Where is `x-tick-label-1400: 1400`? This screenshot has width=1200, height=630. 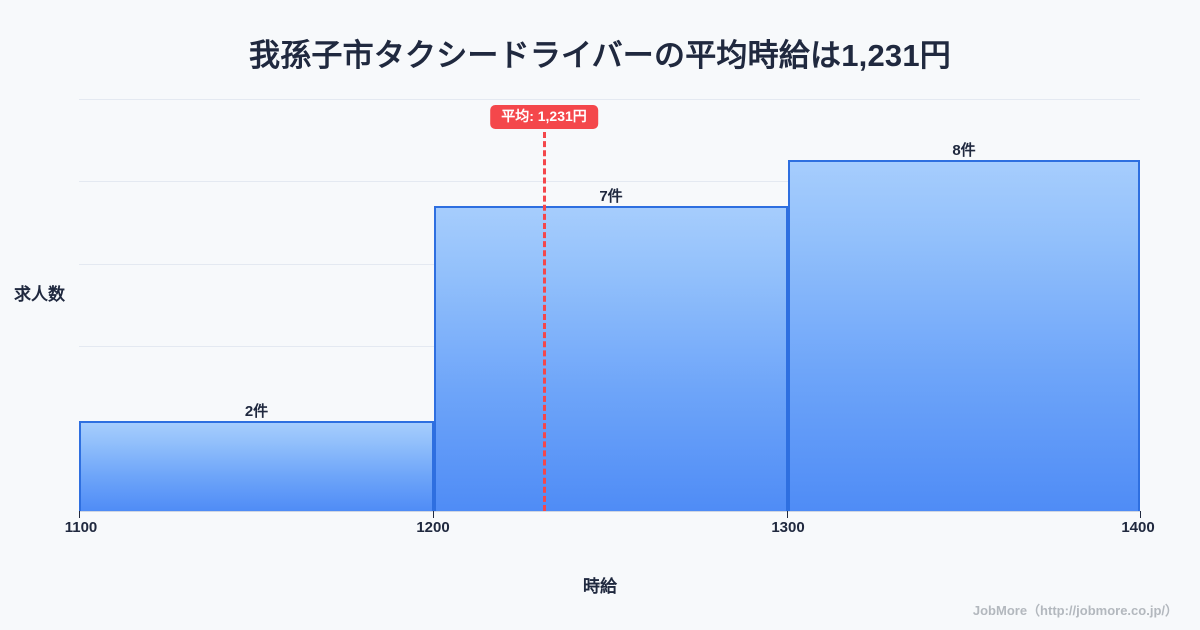
x-tick-label-1400: 1400 is located at coordinates (1138, 527).